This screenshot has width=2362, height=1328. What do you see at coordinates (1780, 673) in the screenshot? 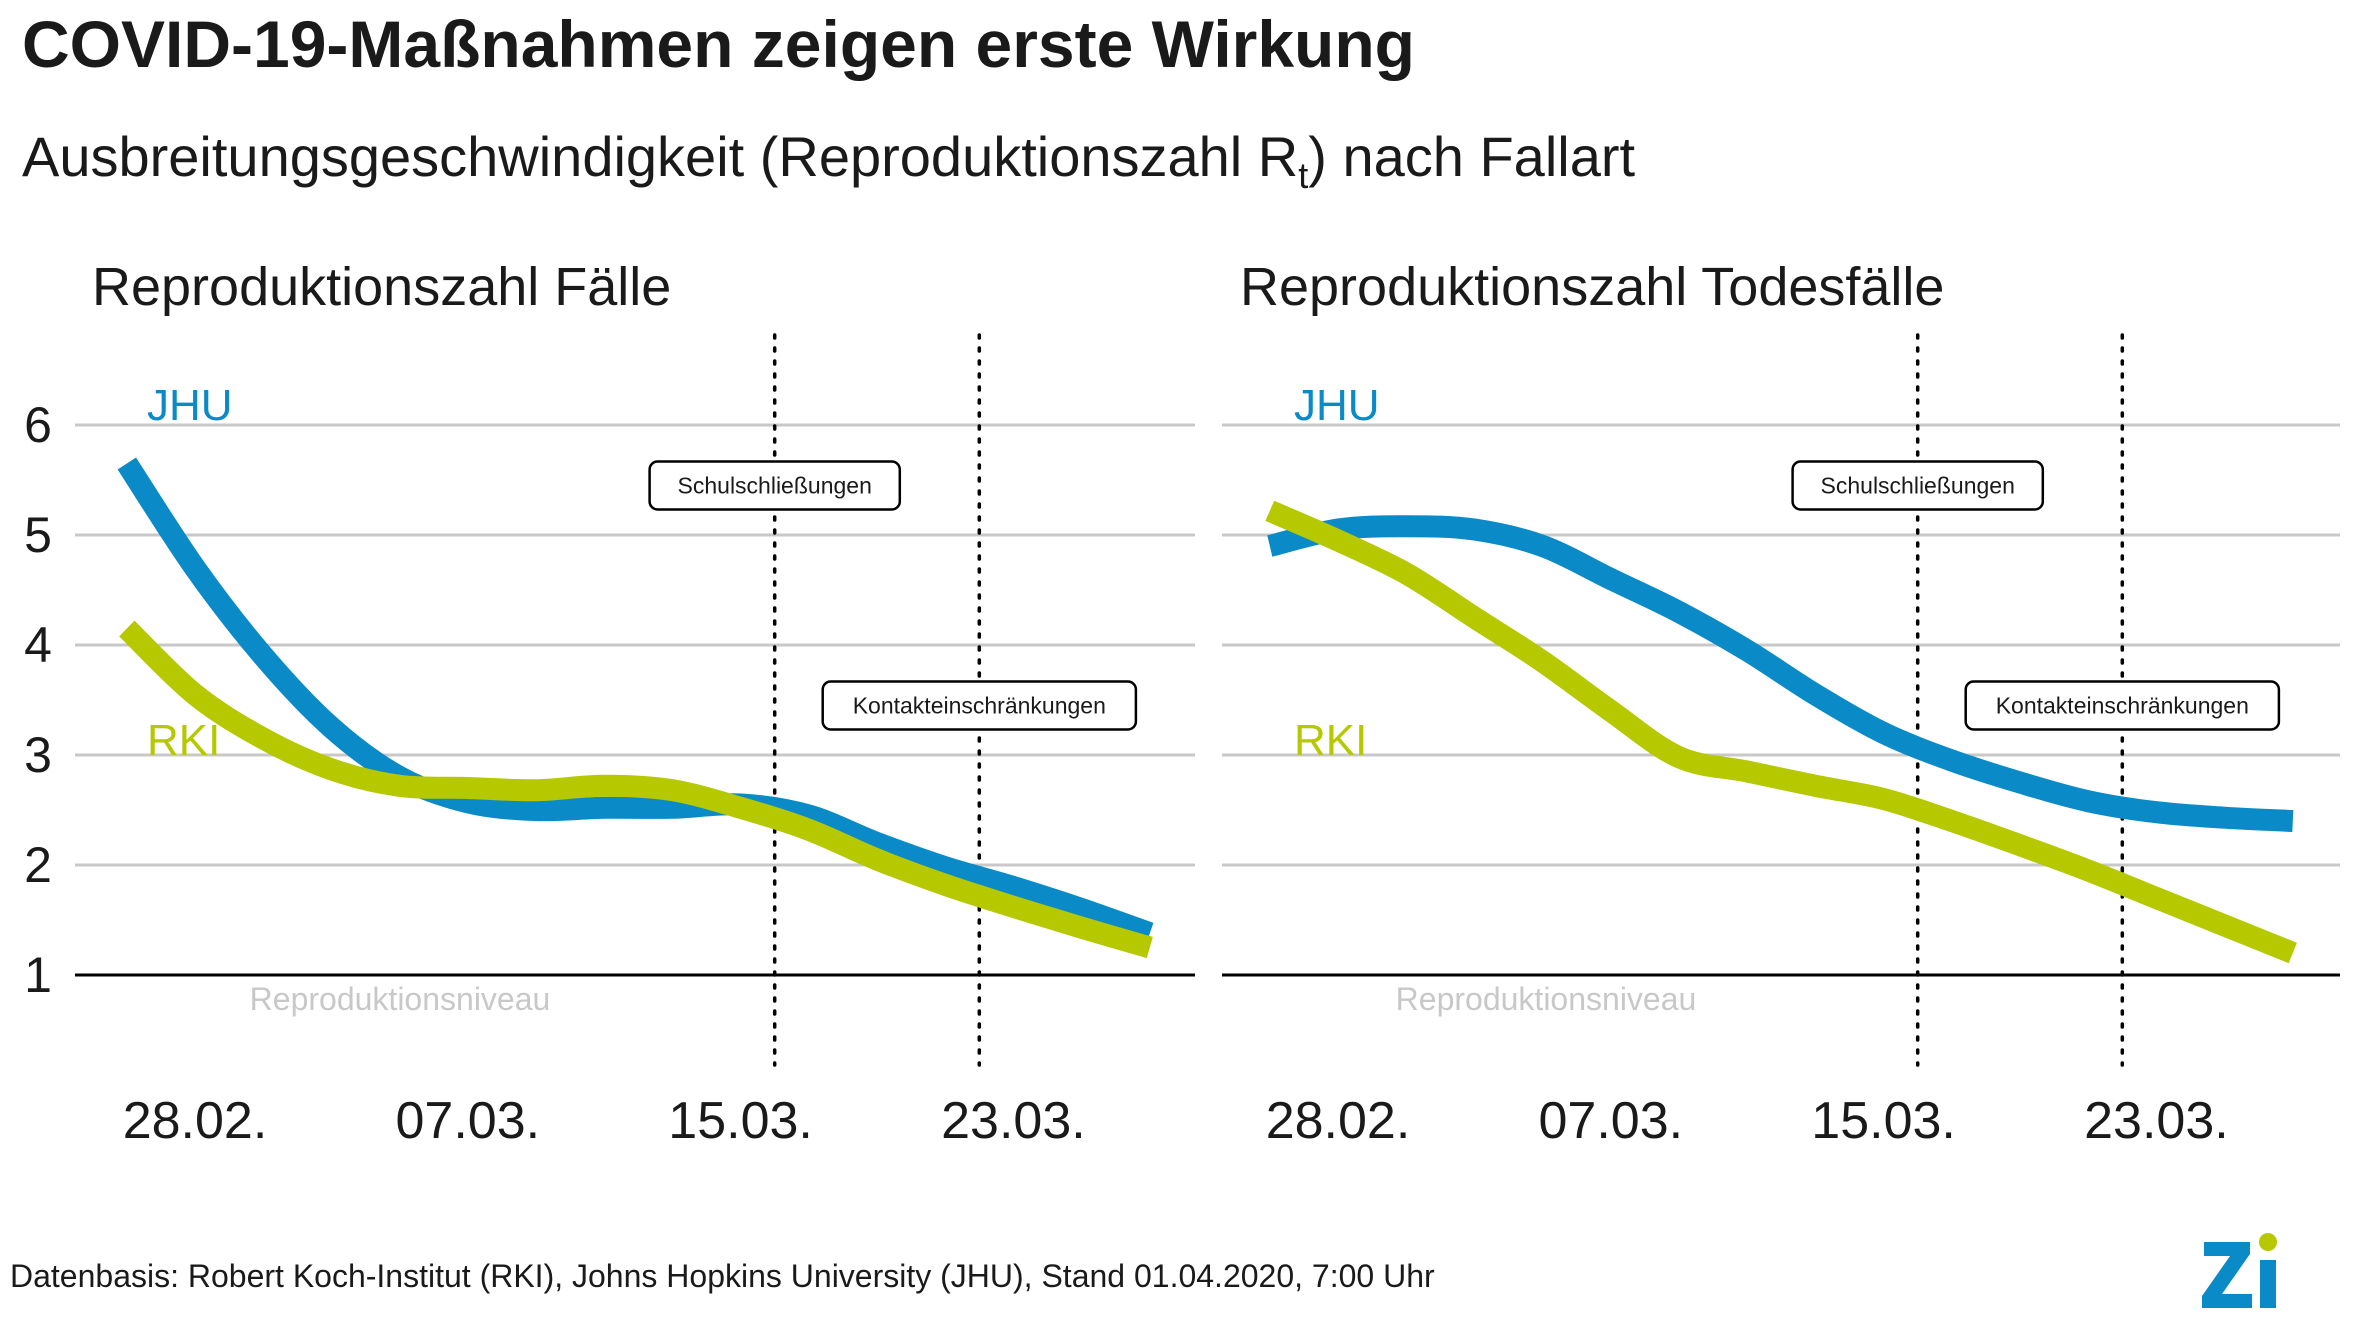
I see `series-line-jhu` at bounding box center [1780, 673].